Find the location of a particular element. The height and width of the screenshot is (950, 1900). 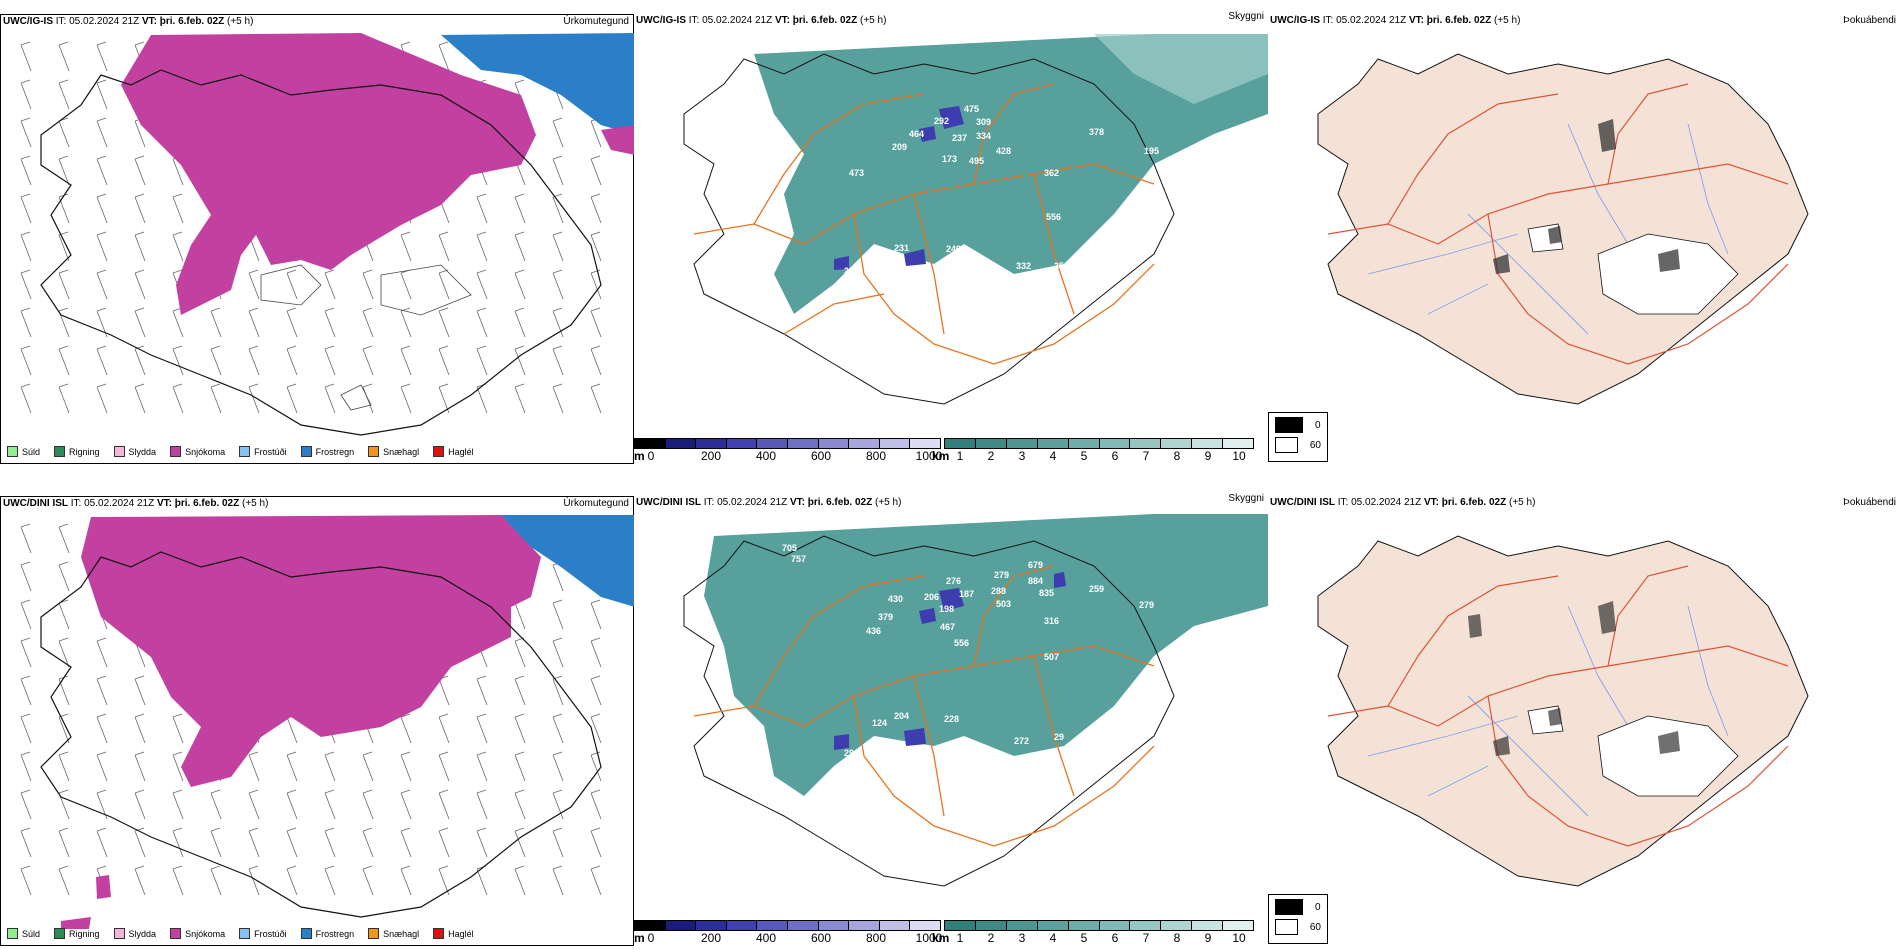

legend-item: Snæhagl is located at coordinates (393, 933).